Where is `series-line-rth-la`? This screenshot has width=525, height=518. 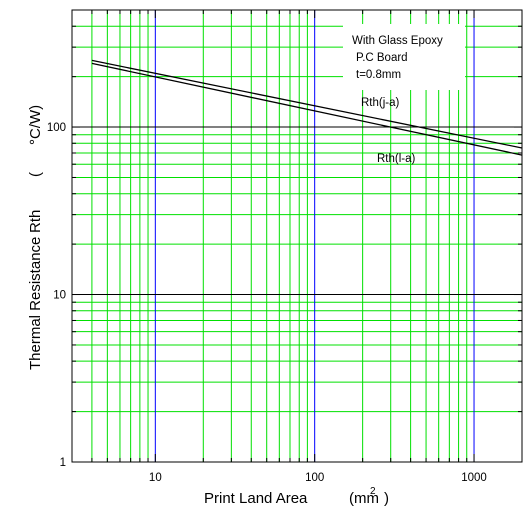
series-line-rth-la is located at coordinates (307, 109).